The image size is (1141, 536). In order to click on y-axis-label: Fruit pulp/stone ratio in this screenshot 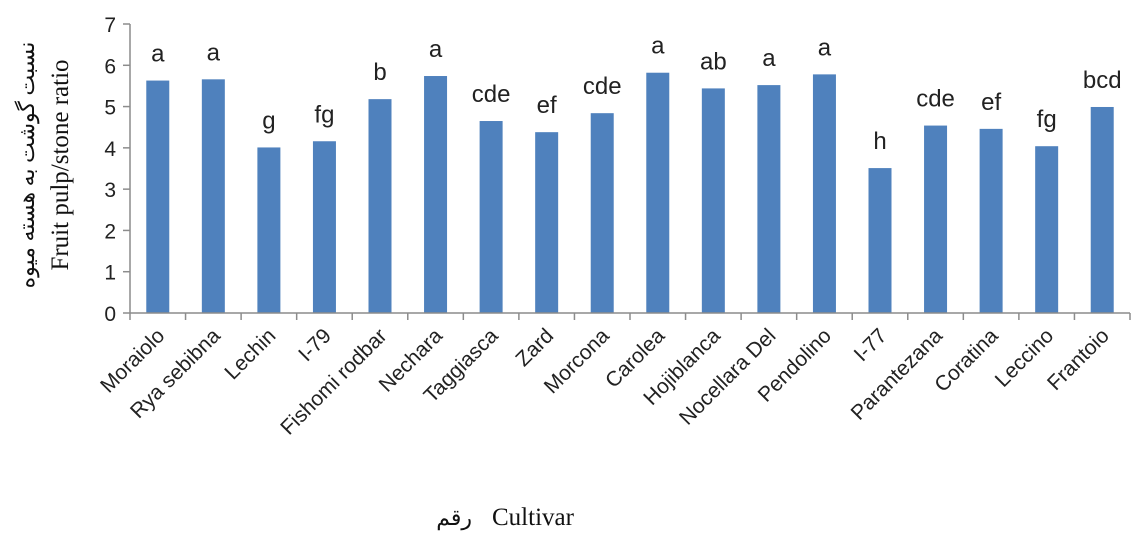, I will do `click(60, 164)`.